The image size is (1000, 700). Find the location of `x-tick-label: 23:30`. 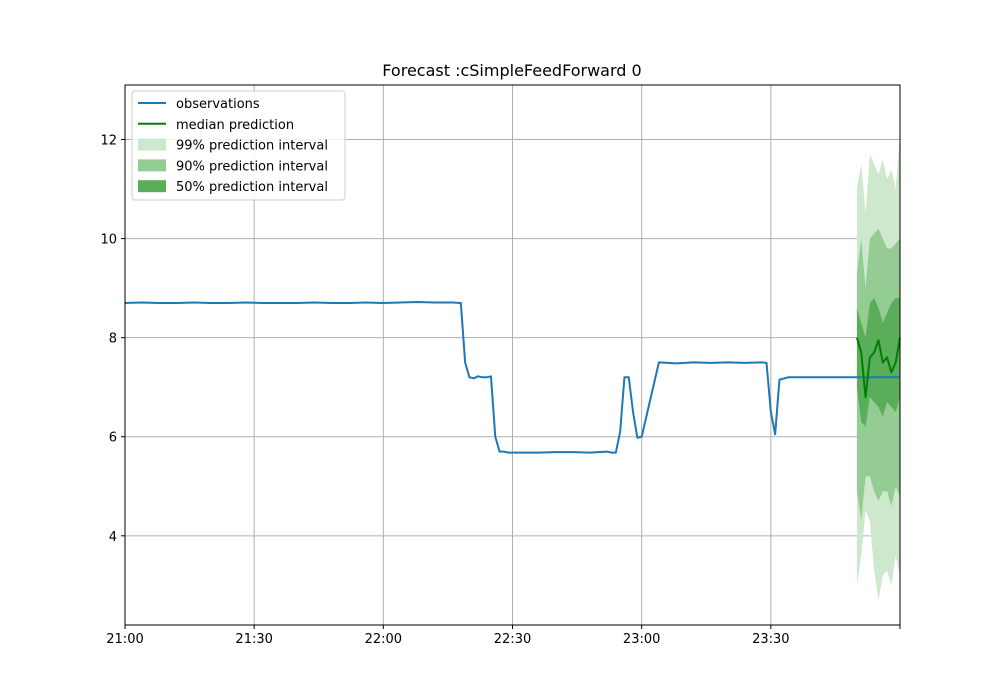

x-tick-label: 23:30 is located at coordinates (770, 639).